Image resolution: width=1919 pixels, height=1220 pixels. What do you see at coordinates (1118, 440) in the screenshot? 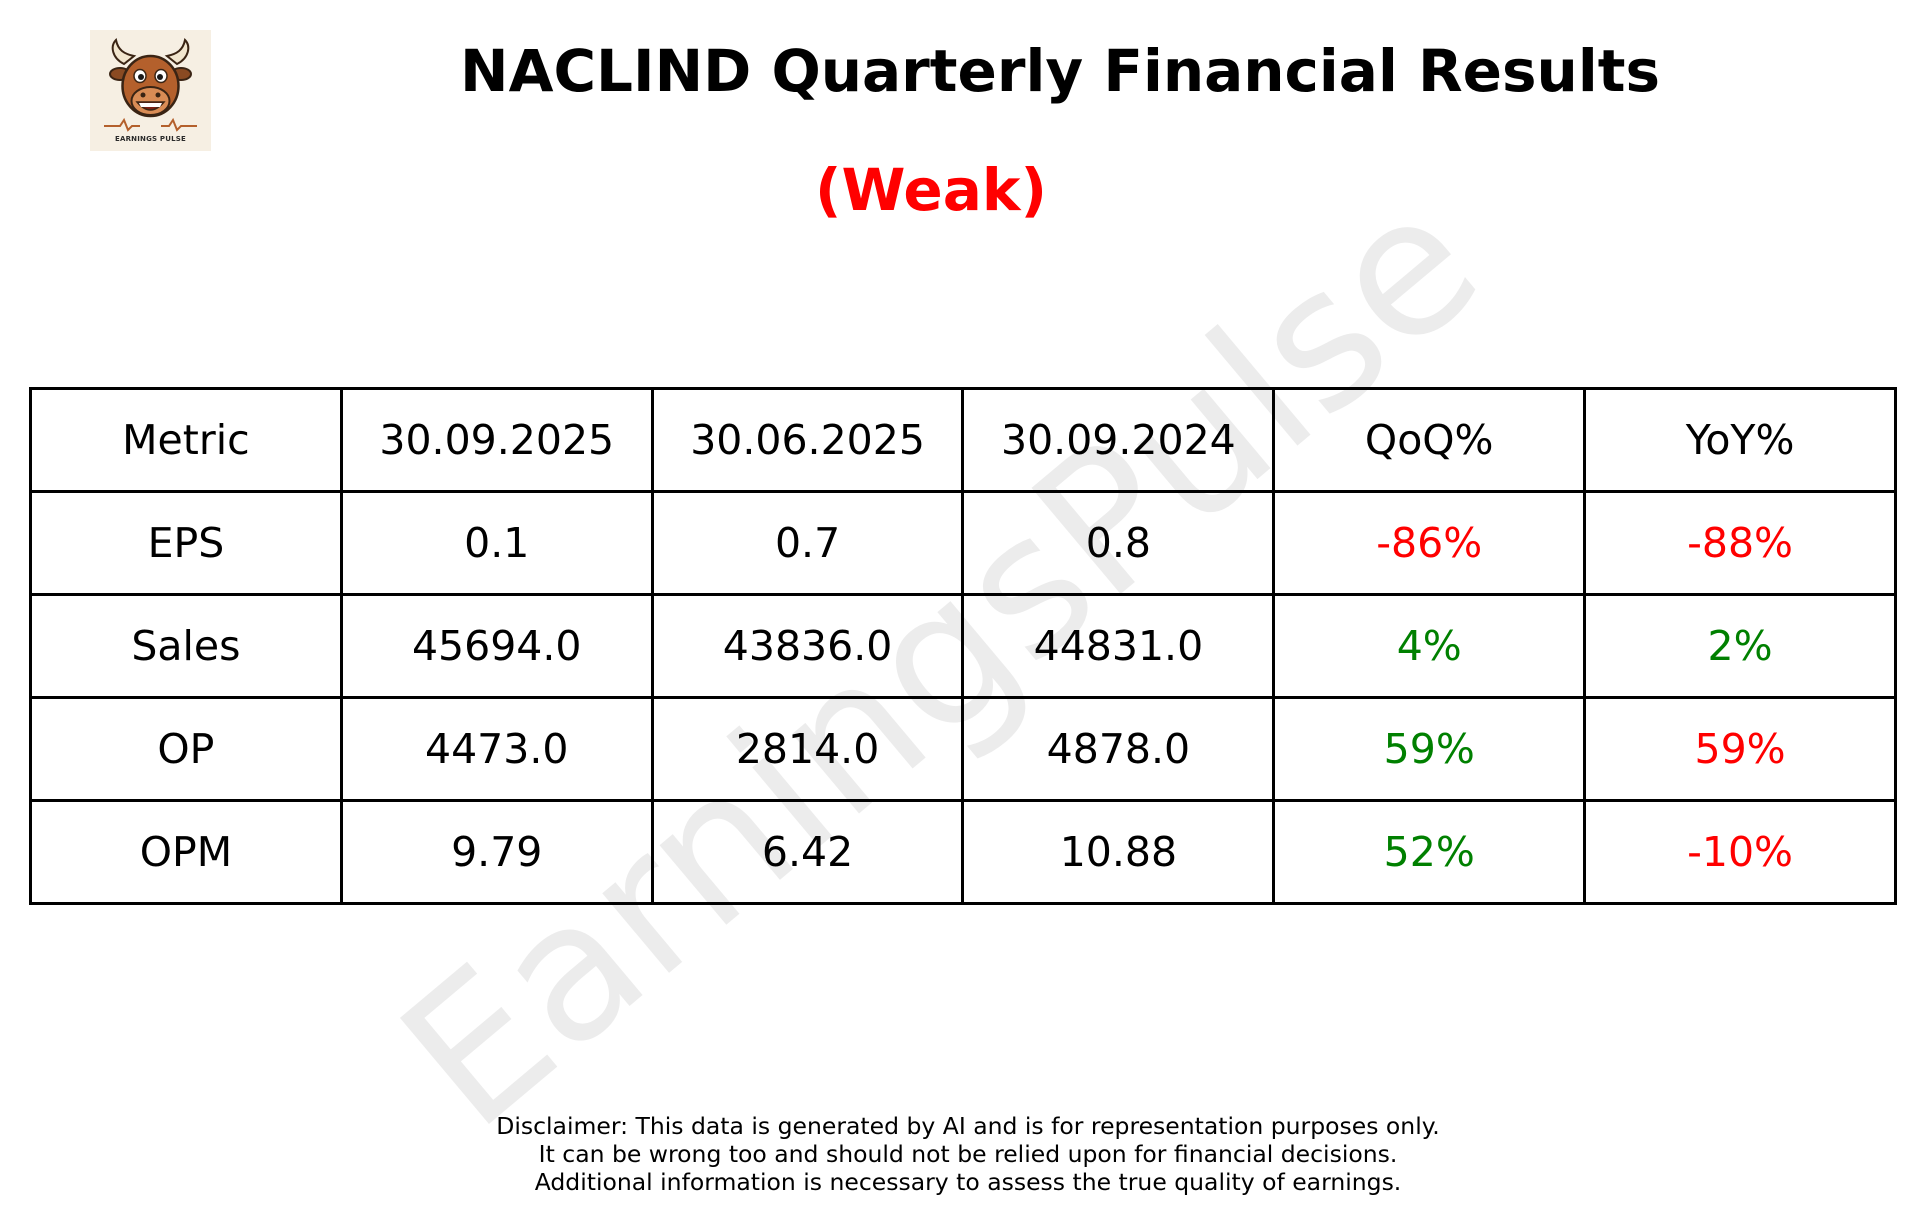
I see `header-cell-quarter-3: 30.09.2024` at bounding box center [1118, 440].